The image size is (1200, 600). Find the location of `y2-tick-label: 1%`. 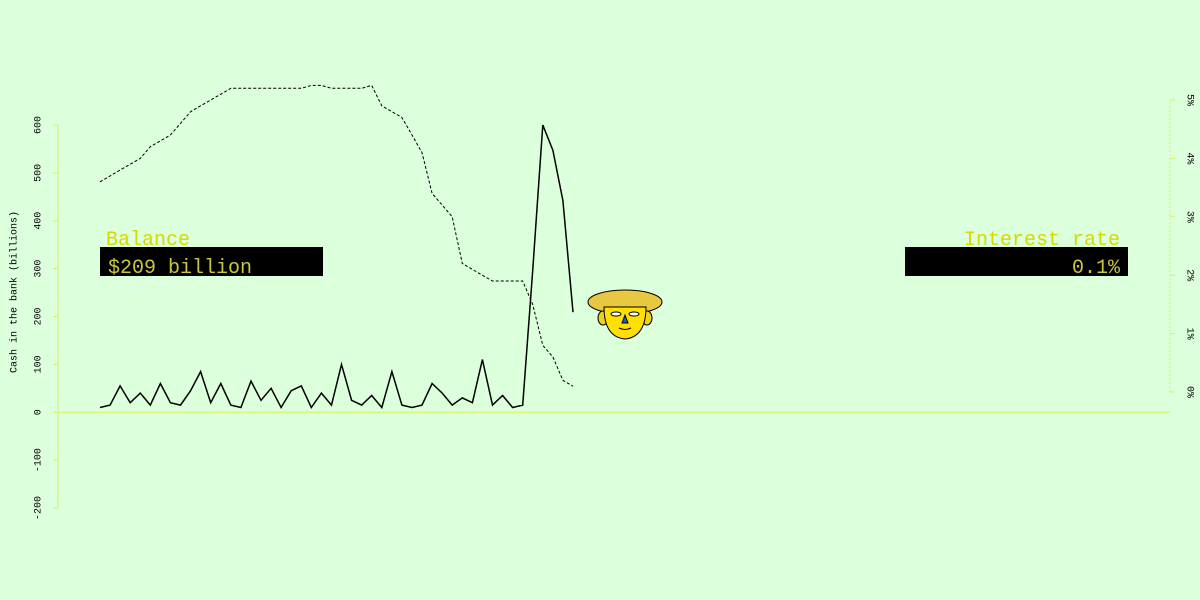

y2-tick-label: 1% is located at coordinates (1188, 334).